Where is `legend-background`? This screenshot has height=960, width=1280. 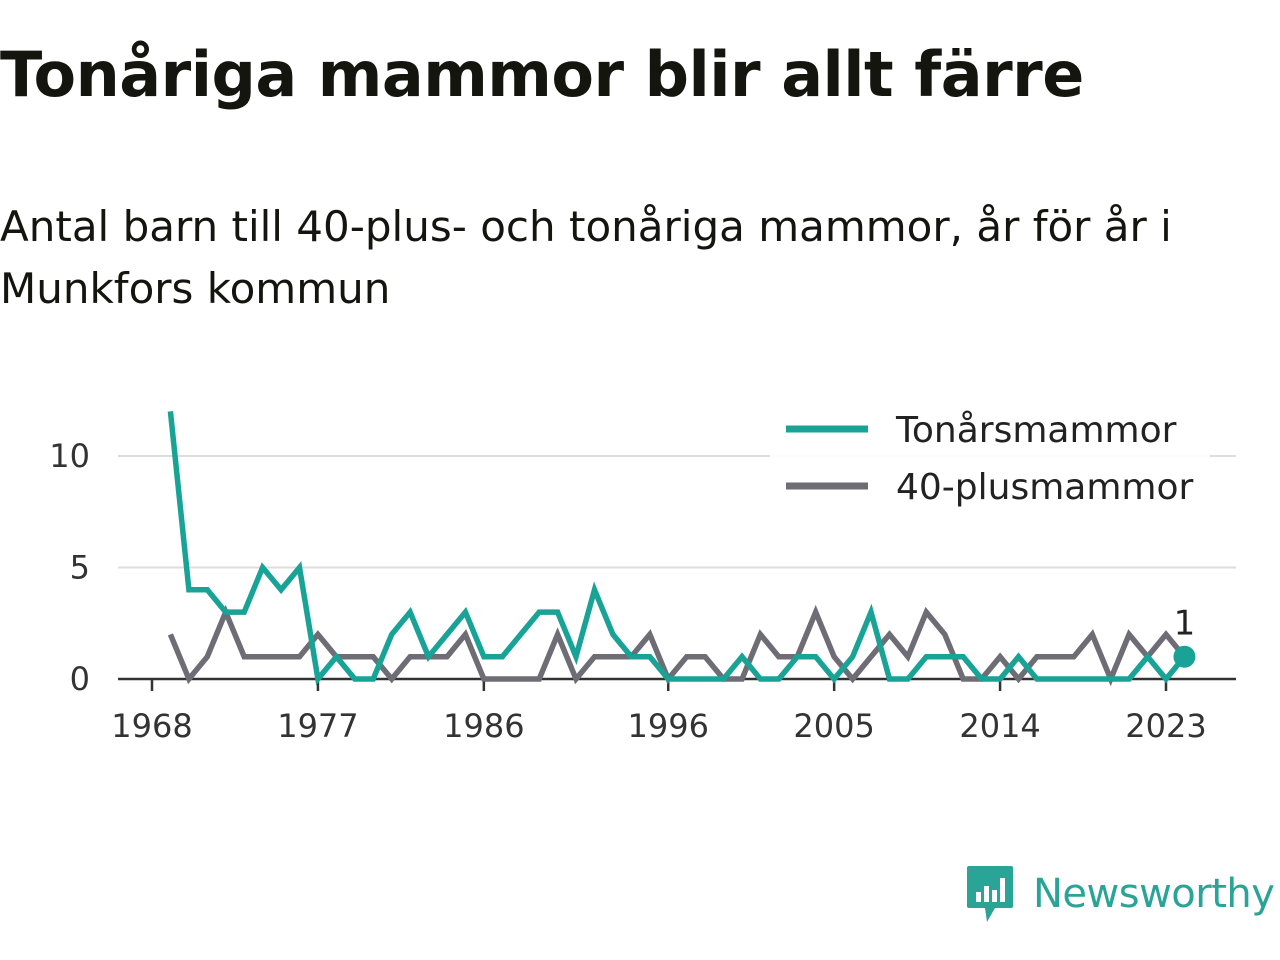 legend-background is located at coordinates (990, 460).